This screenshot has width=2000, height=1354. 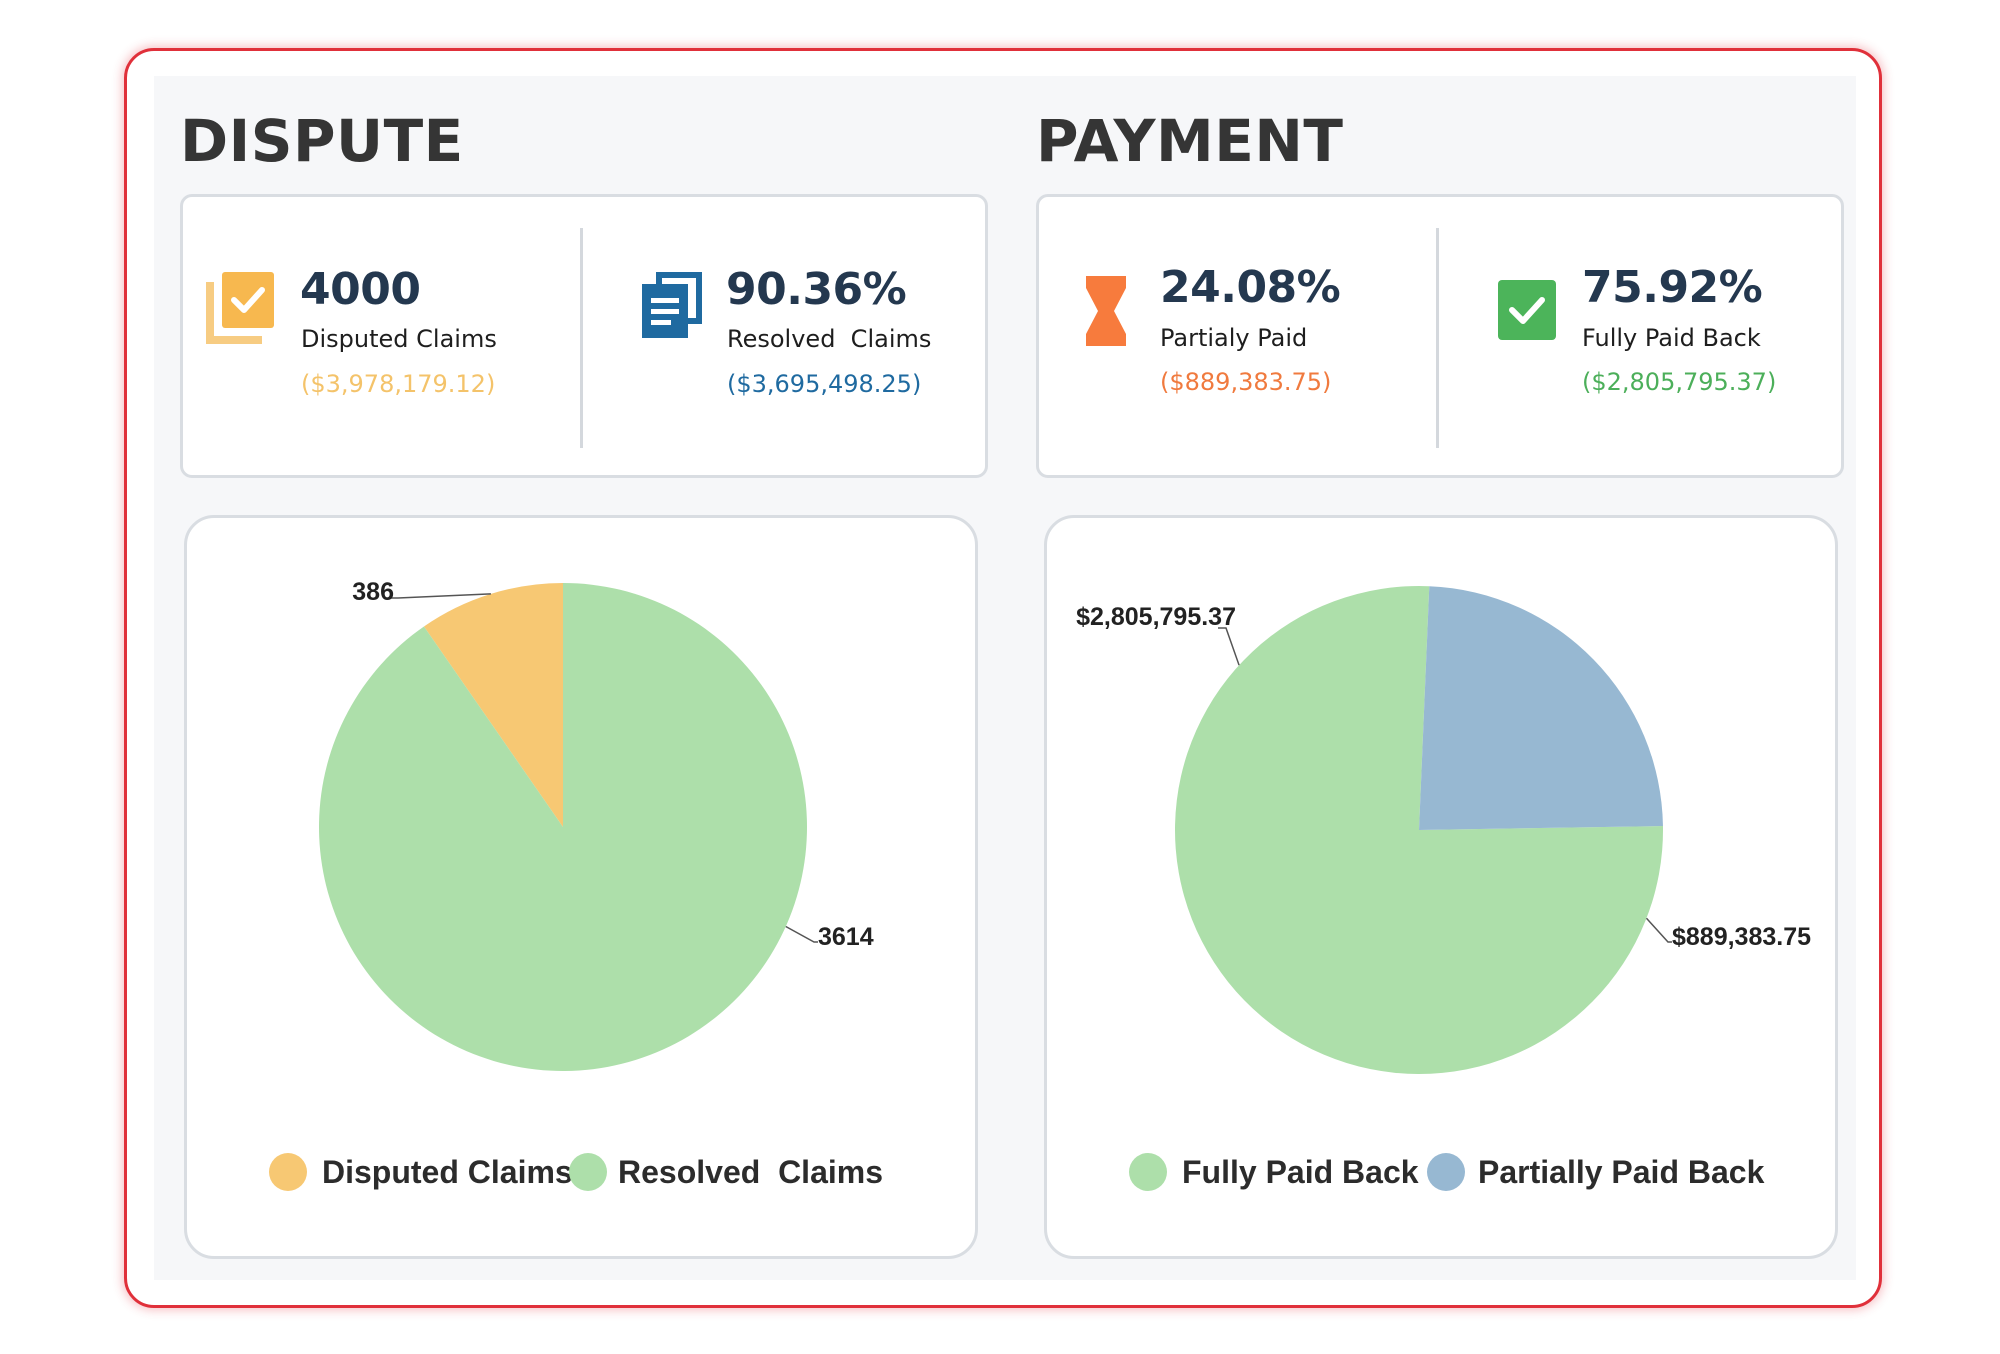 I want to click on resolved-claims-label: Resolved Claims, so click(x=829, y=339).